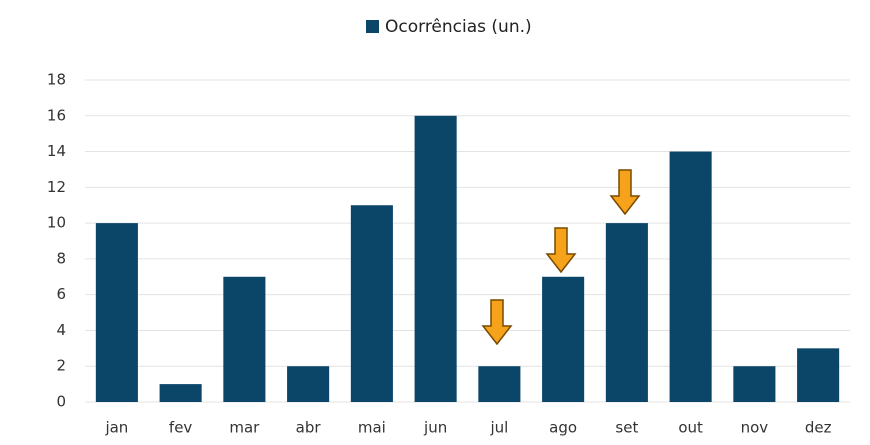 This screenshot has width=870, height=445. Describe the element at coordinates (626, 428) in the screenshot. I see `x-tick-label: set` at that location.